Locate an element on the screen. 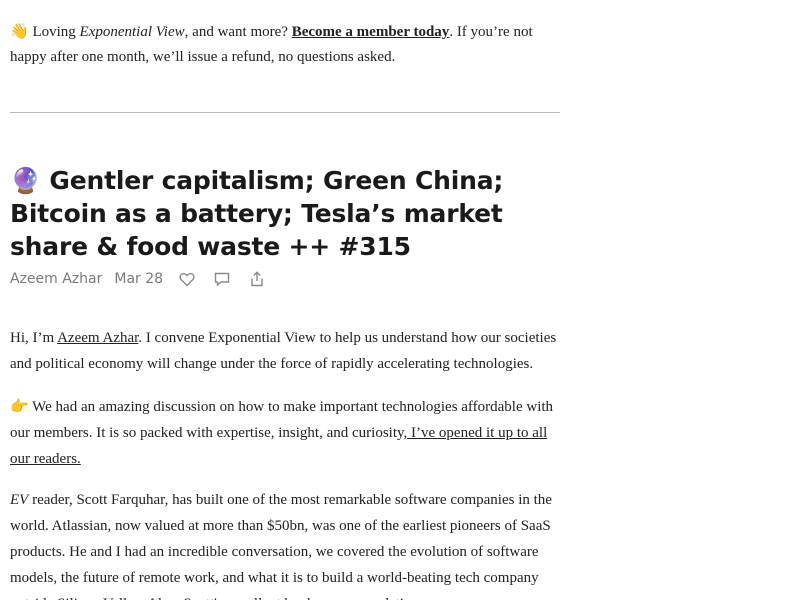 The height and width of the screenshot is (600, 800). share-icon is located at coordinates (257, 279).